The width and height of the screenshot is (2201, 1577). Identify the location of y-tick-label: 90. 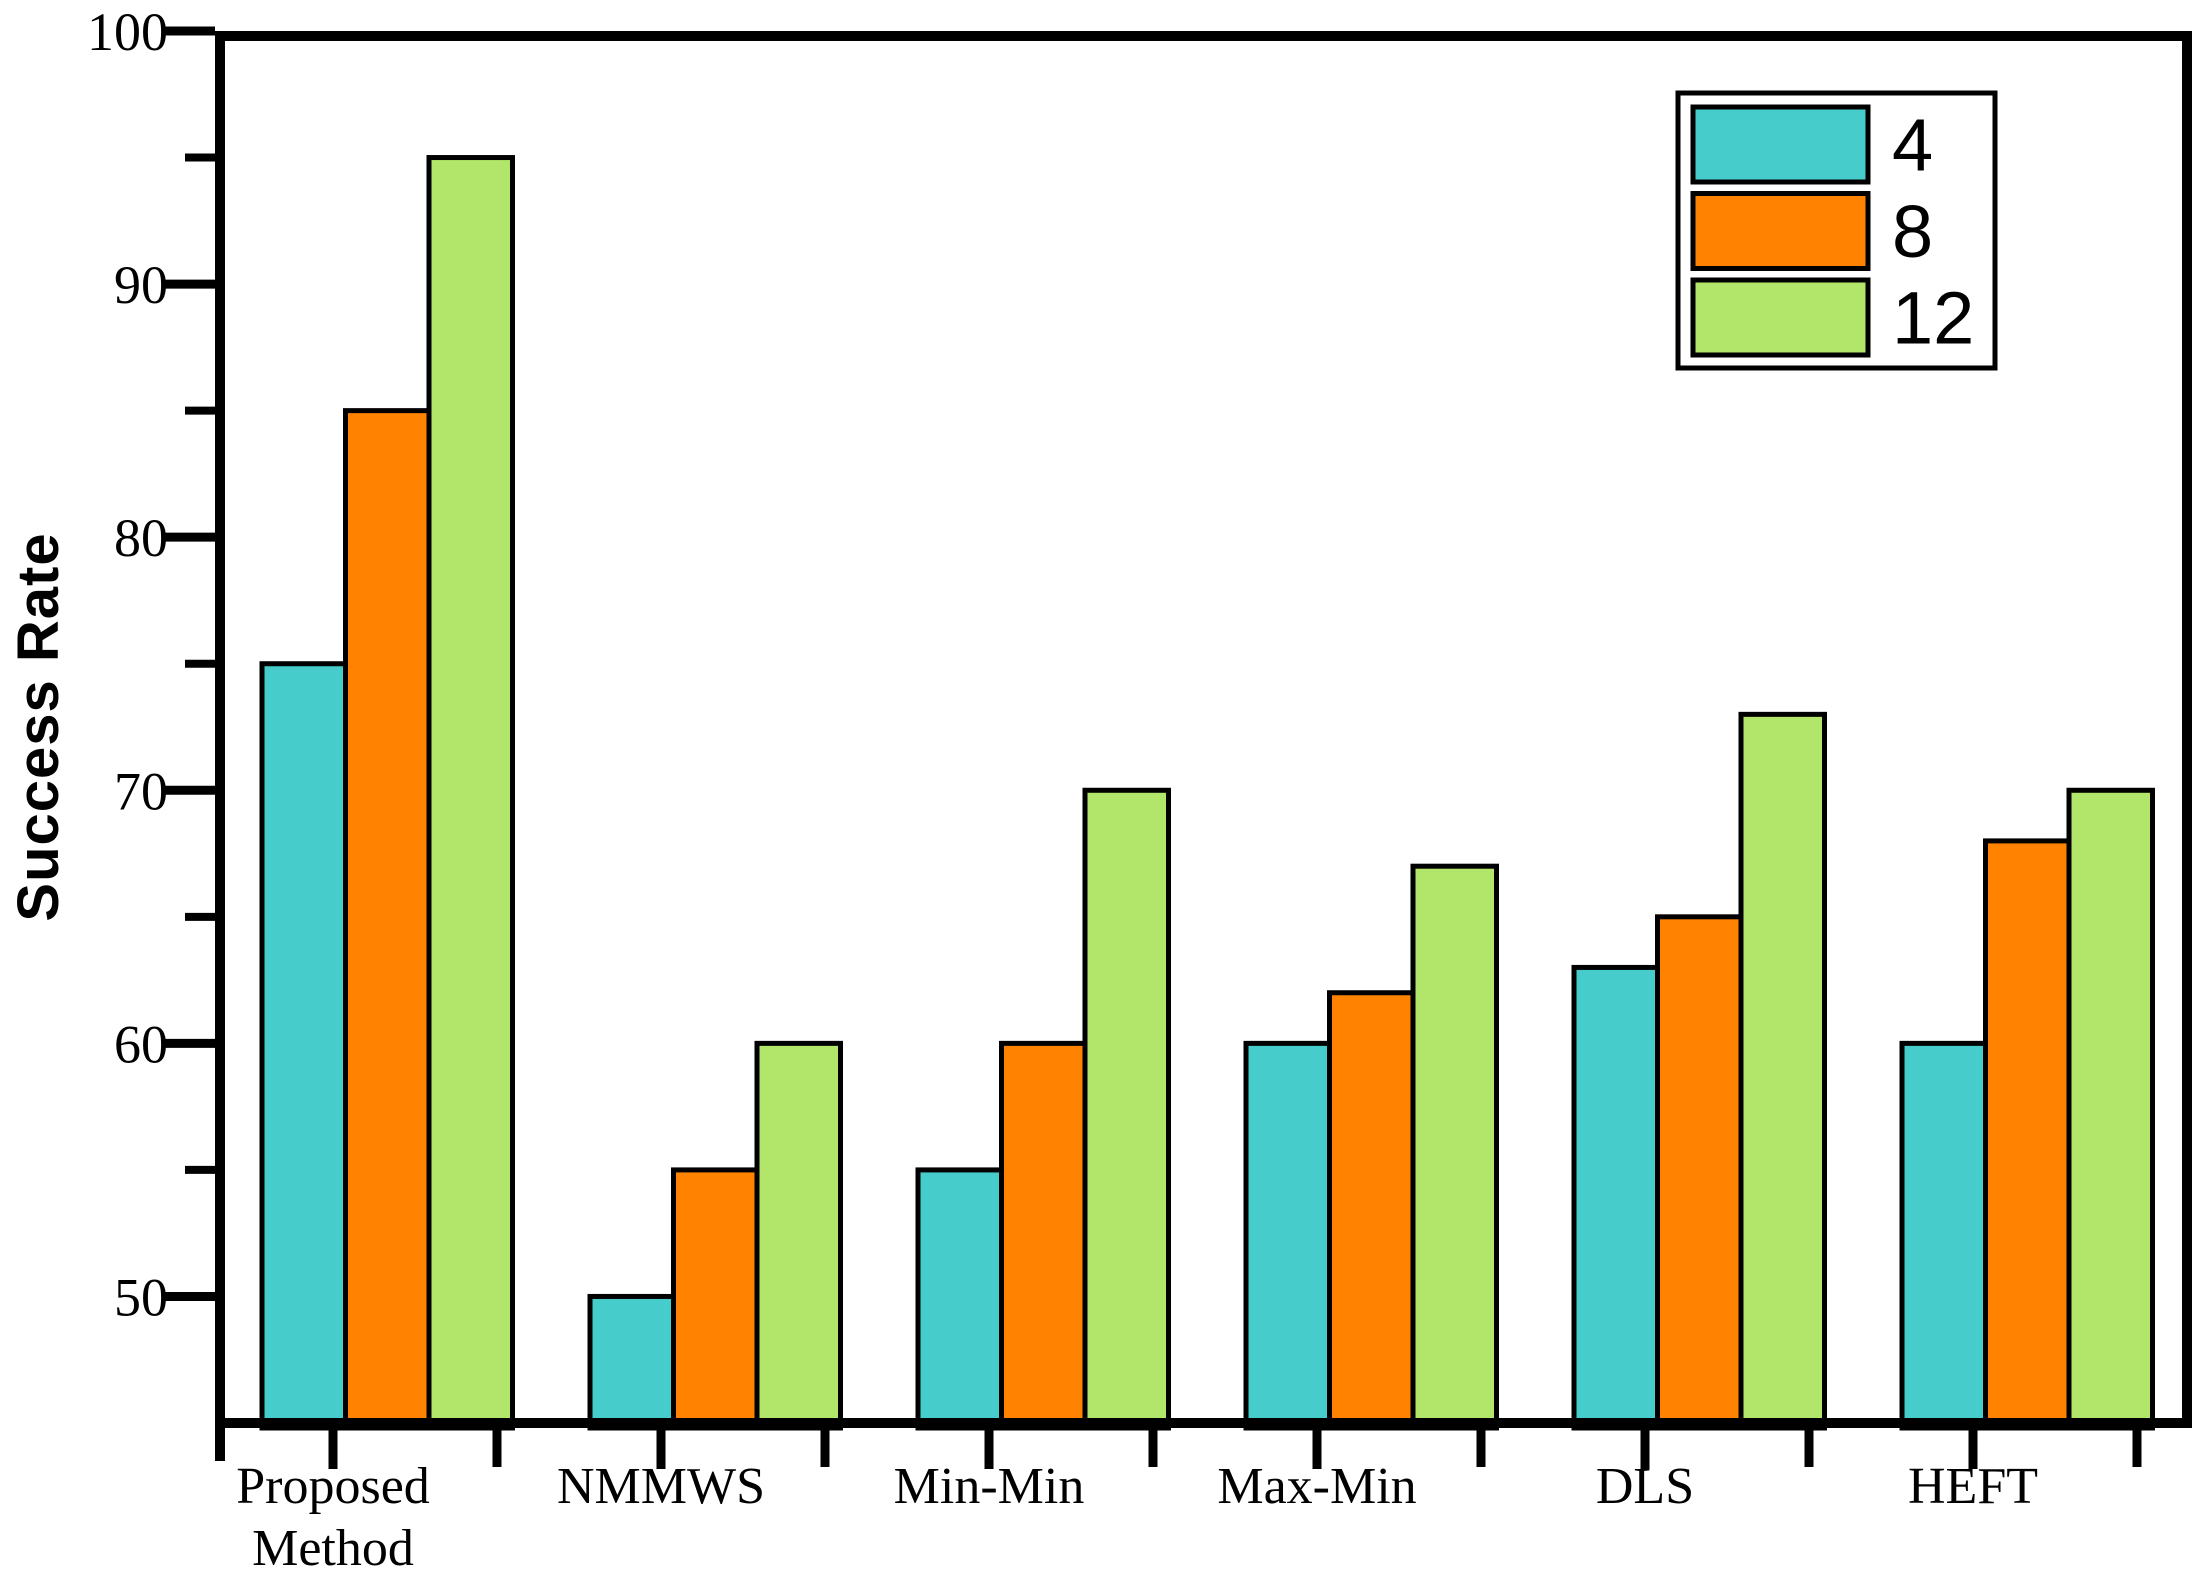
(141, 285).